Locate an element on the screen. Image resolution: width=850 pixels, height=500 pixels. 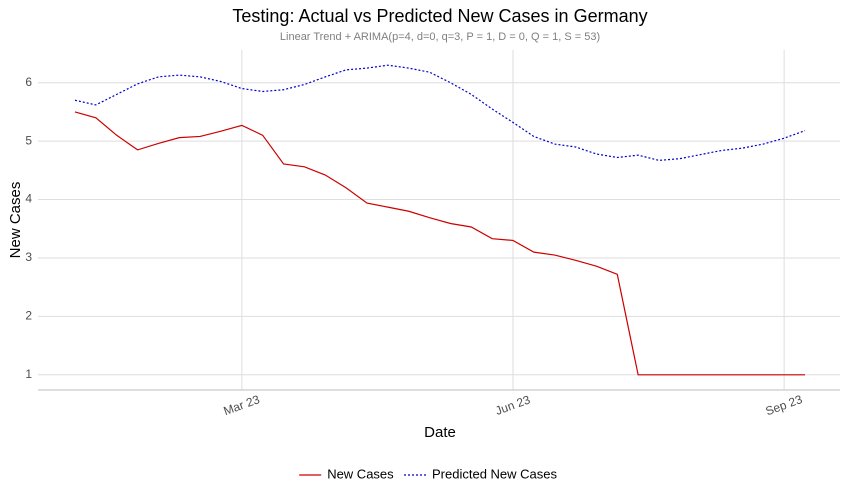
x-tick-label: Jun 23 is located at coordinates (512, 405).